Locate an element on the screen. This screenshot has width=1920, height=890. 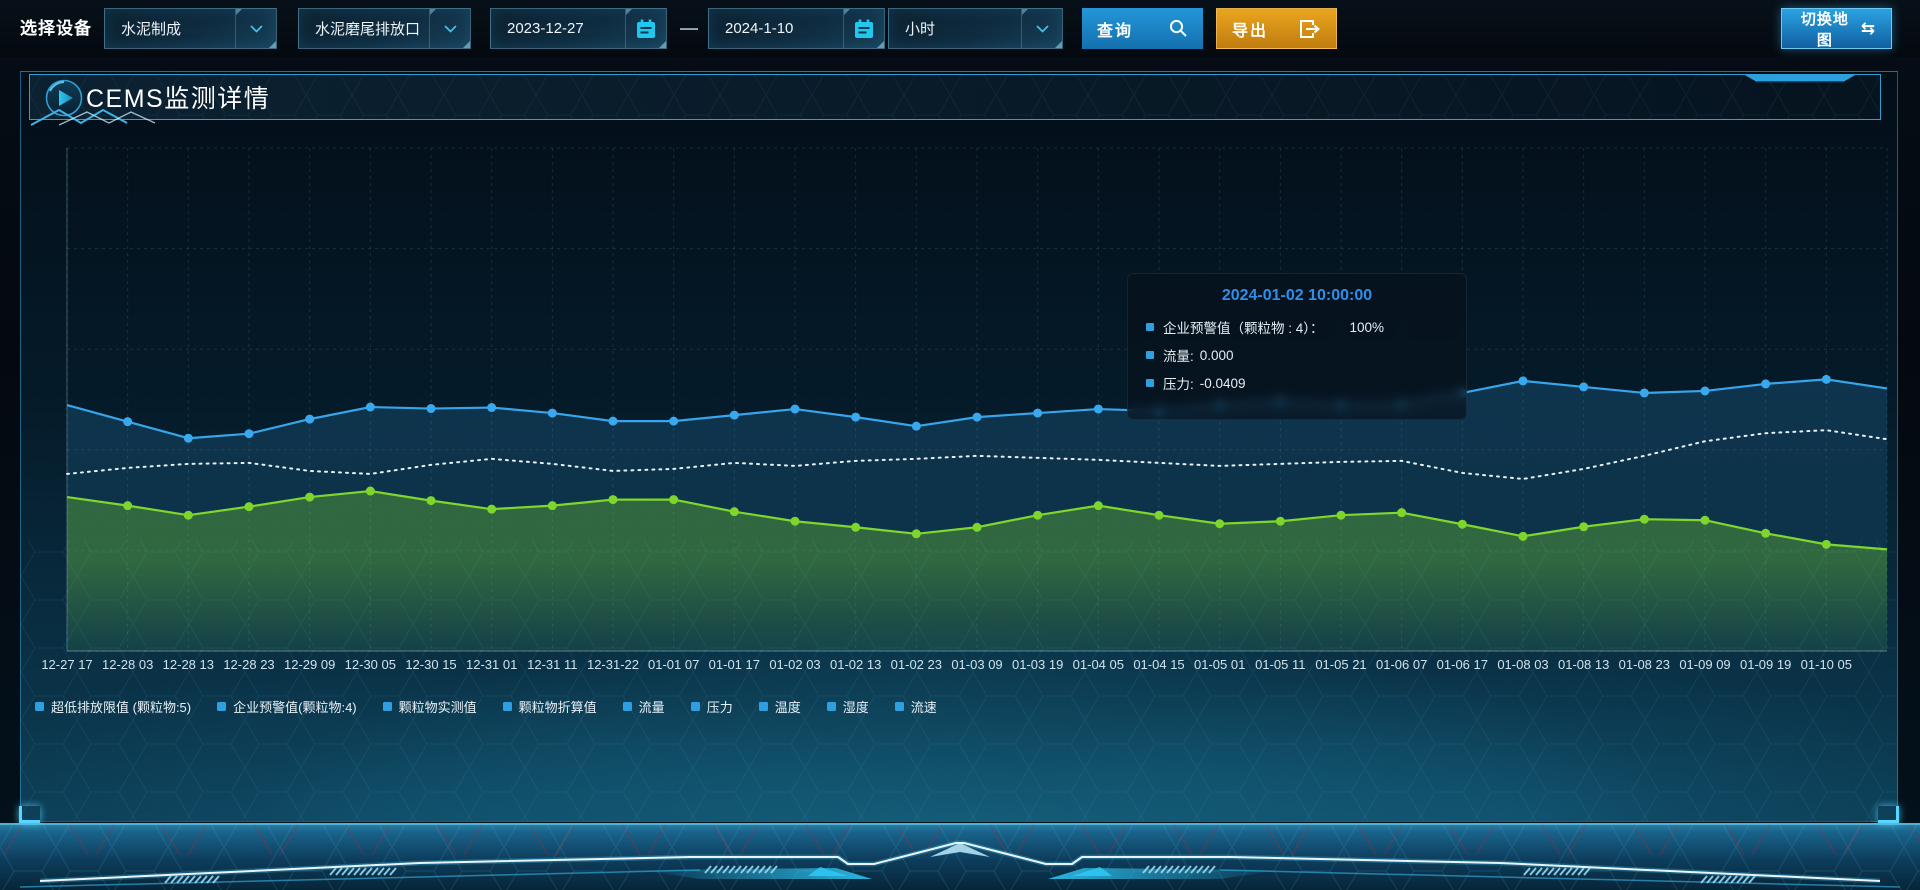
legend-item: 温度 is located at coordinates (779, 706).